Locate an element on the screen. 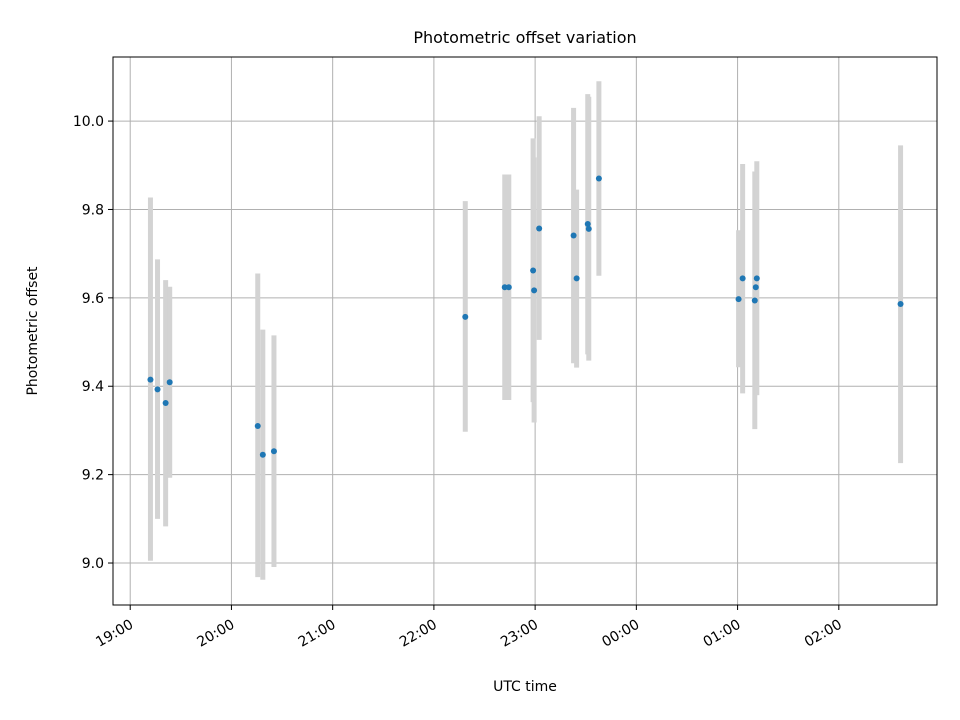 The height and width of the screenshot is (720, 960). y-axis-ticks: 9.0 9.2 9.4 9.6 9.8 10.0 is located at coordinates (93, 343).